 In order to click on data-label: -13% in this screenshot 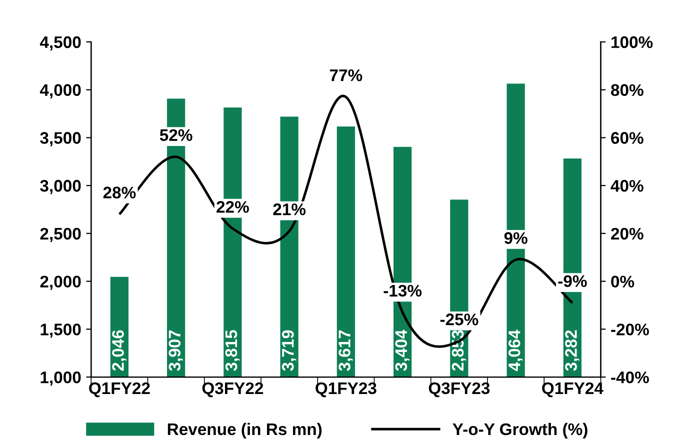, I will do `click(403, 290)`.